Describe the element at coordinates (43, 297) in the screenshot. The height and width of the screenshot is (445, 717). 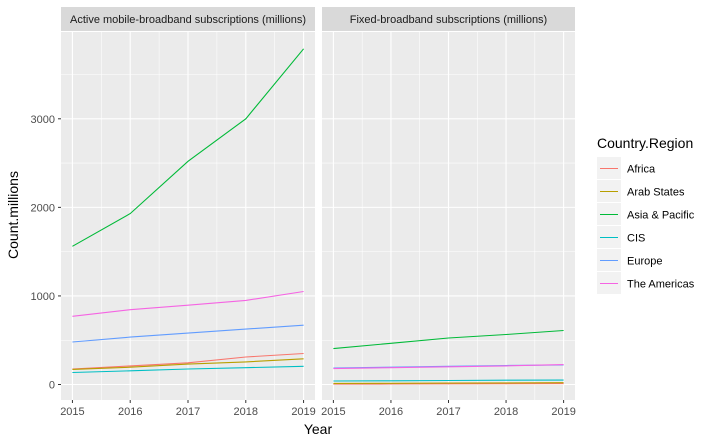
I see `y-tick-label: 1000` at that location.